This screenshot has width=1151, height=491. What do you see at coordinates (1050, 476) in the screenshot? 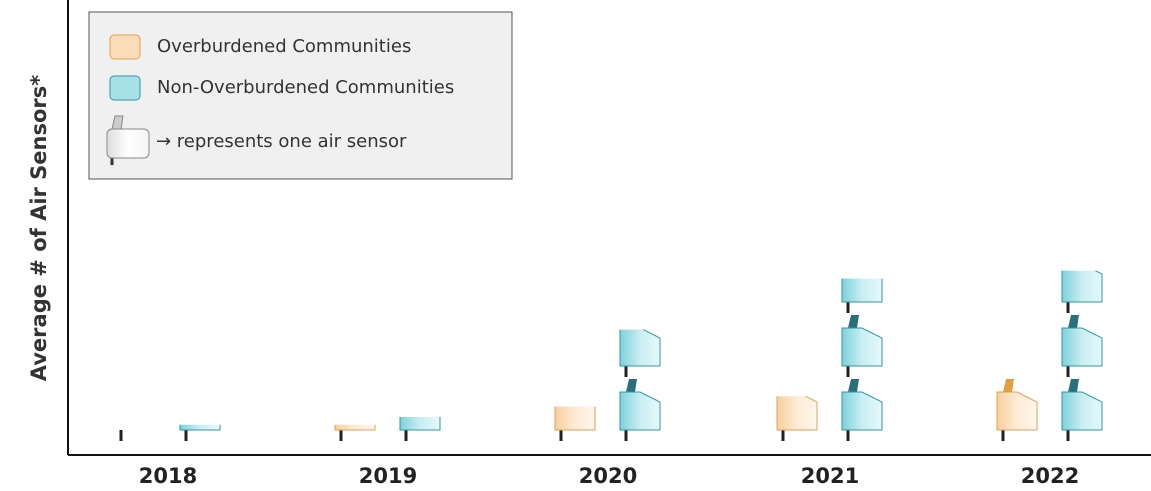
I see `x-tick-label: 2022` at bounding box center [1050, 476].